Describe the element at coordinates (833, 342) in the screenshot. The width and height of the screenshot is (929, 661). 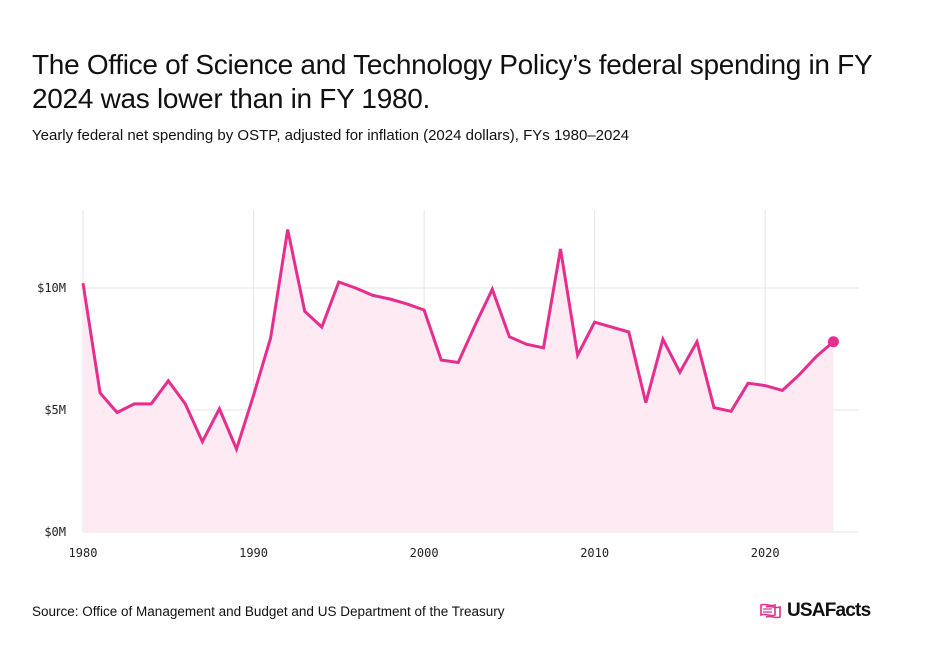
I see `end-point-marker` at that location.